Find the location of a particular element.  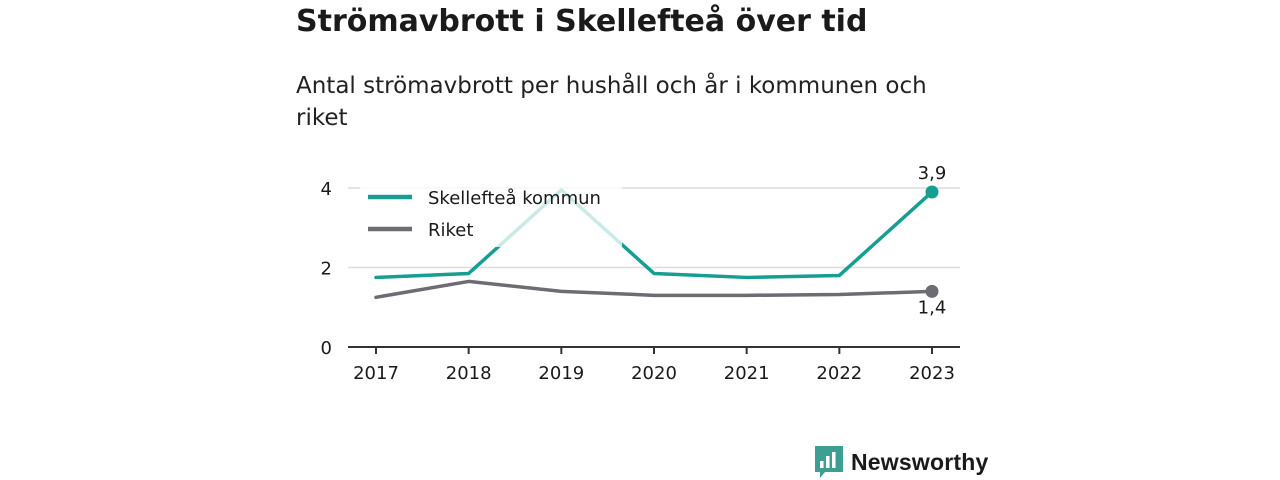

x-tick-label: 2019 is located at coordinates (561, 373).